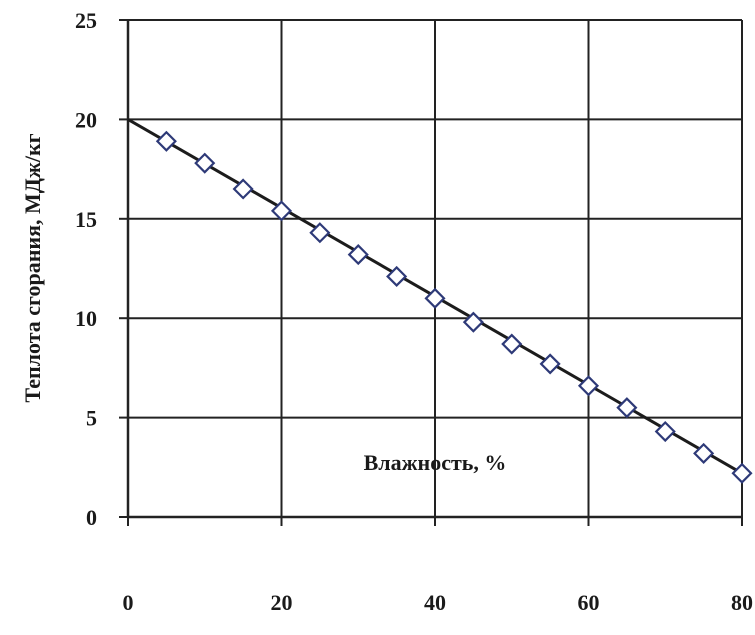  Describe the element at coordinates (742, 602) in the screenshot. I see `x-tick-label-4: 80` at that location.